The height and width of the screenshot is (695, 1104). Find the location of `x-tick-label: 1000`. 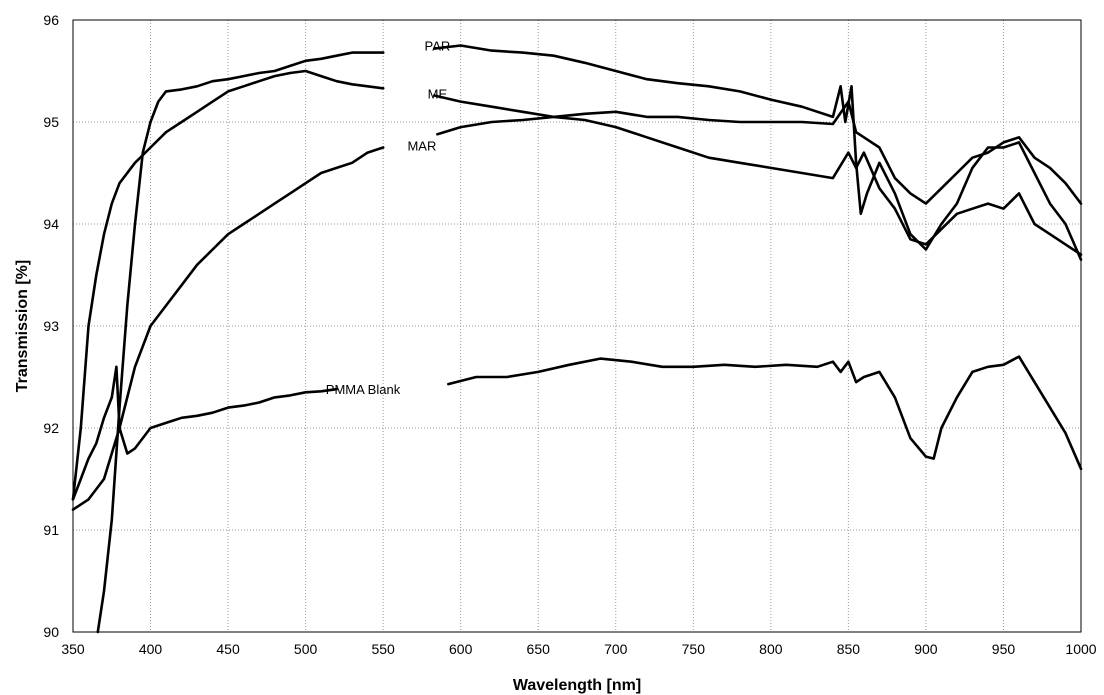

x-tick-label: 1000 is located at coordinates (1080, 649).